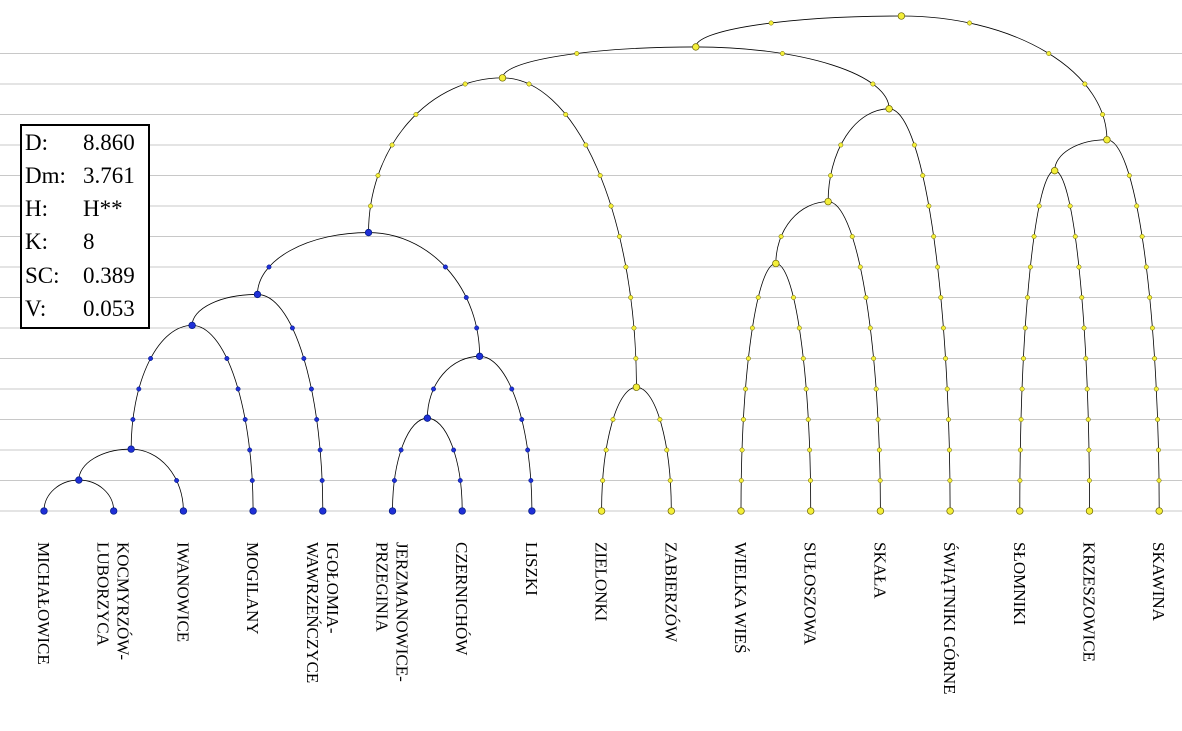  What do you see at coordinates (810, 594) in the screenshot?
I see `leaf-label-suloszowa: SUŁOSZOWA` at bounding box center [810, 594].